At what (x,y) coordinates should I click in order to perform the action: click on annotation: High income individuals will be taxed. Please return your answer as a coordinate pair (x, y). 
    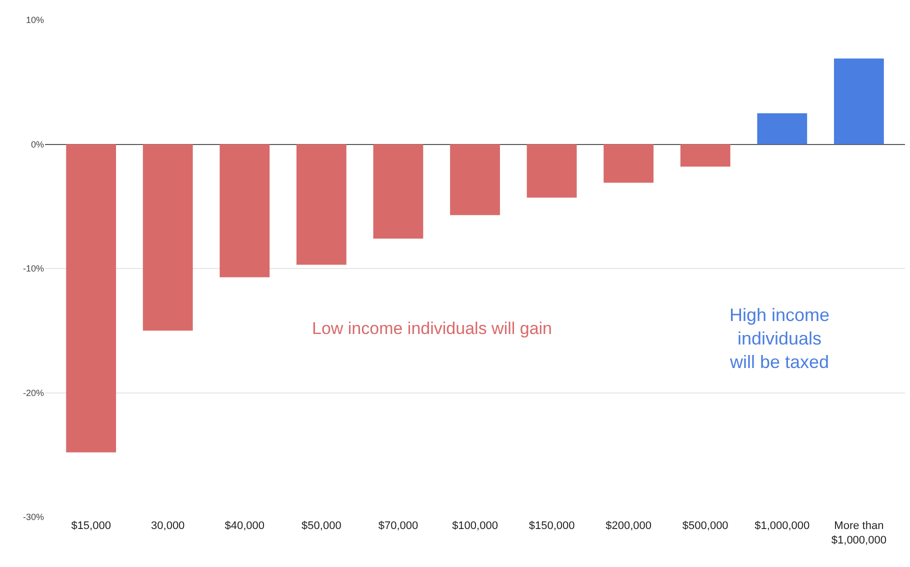
    Looking at the image, I should click on (779, 338).